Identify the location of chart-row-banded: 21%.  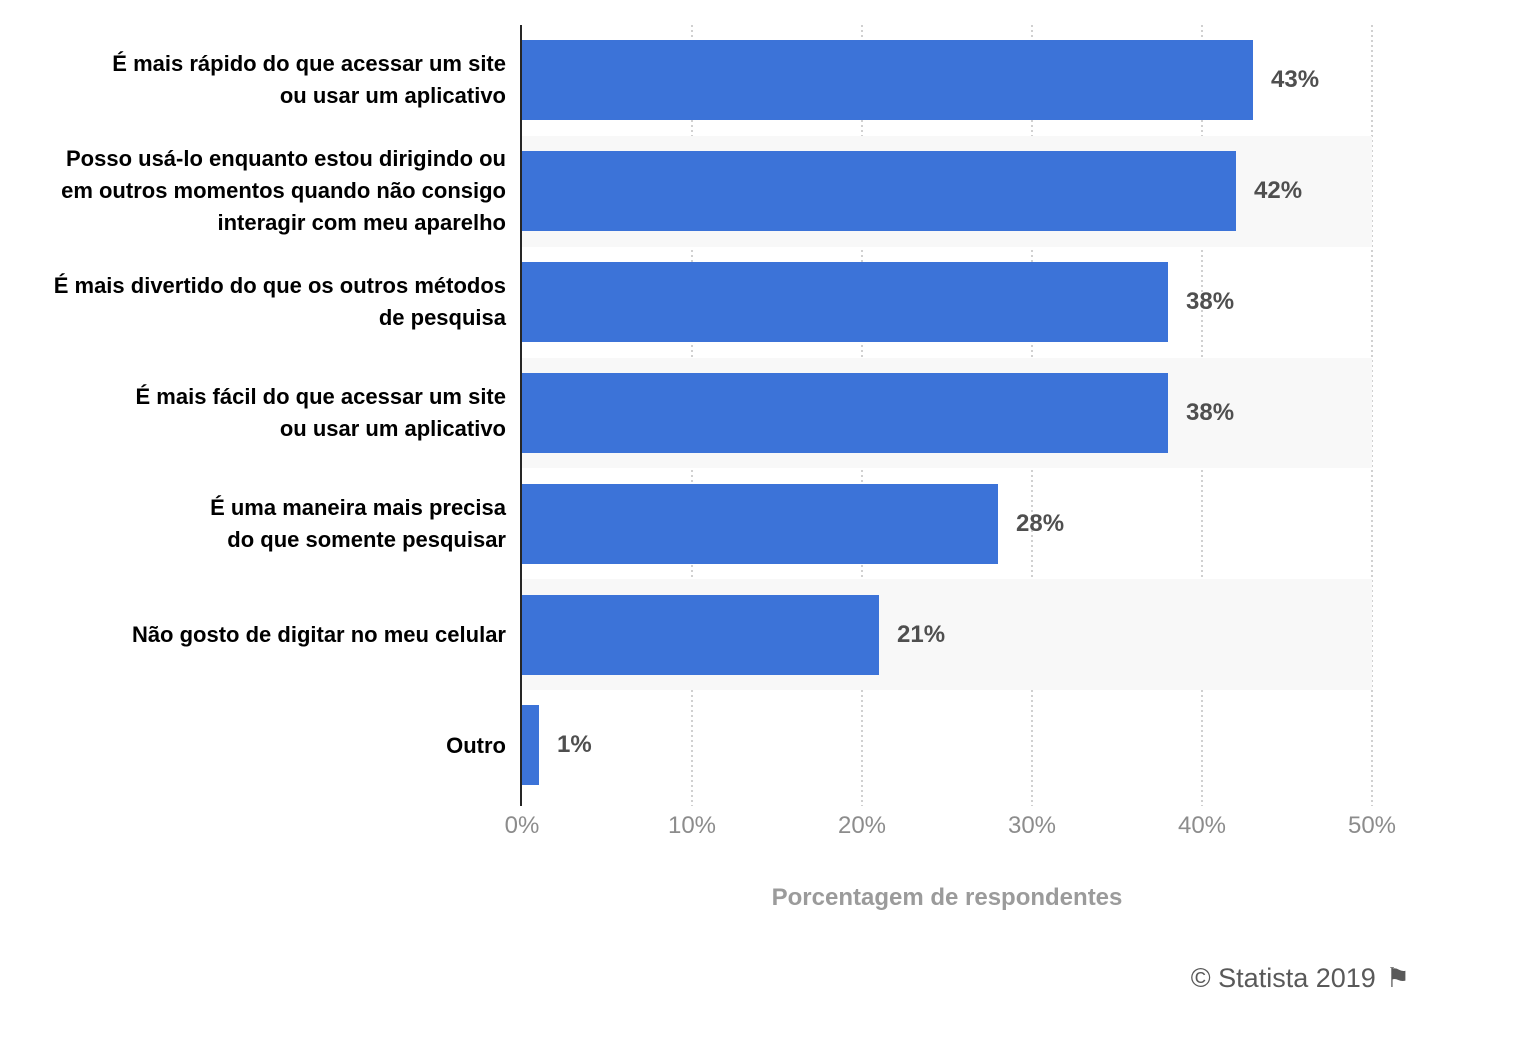
(947, 635).